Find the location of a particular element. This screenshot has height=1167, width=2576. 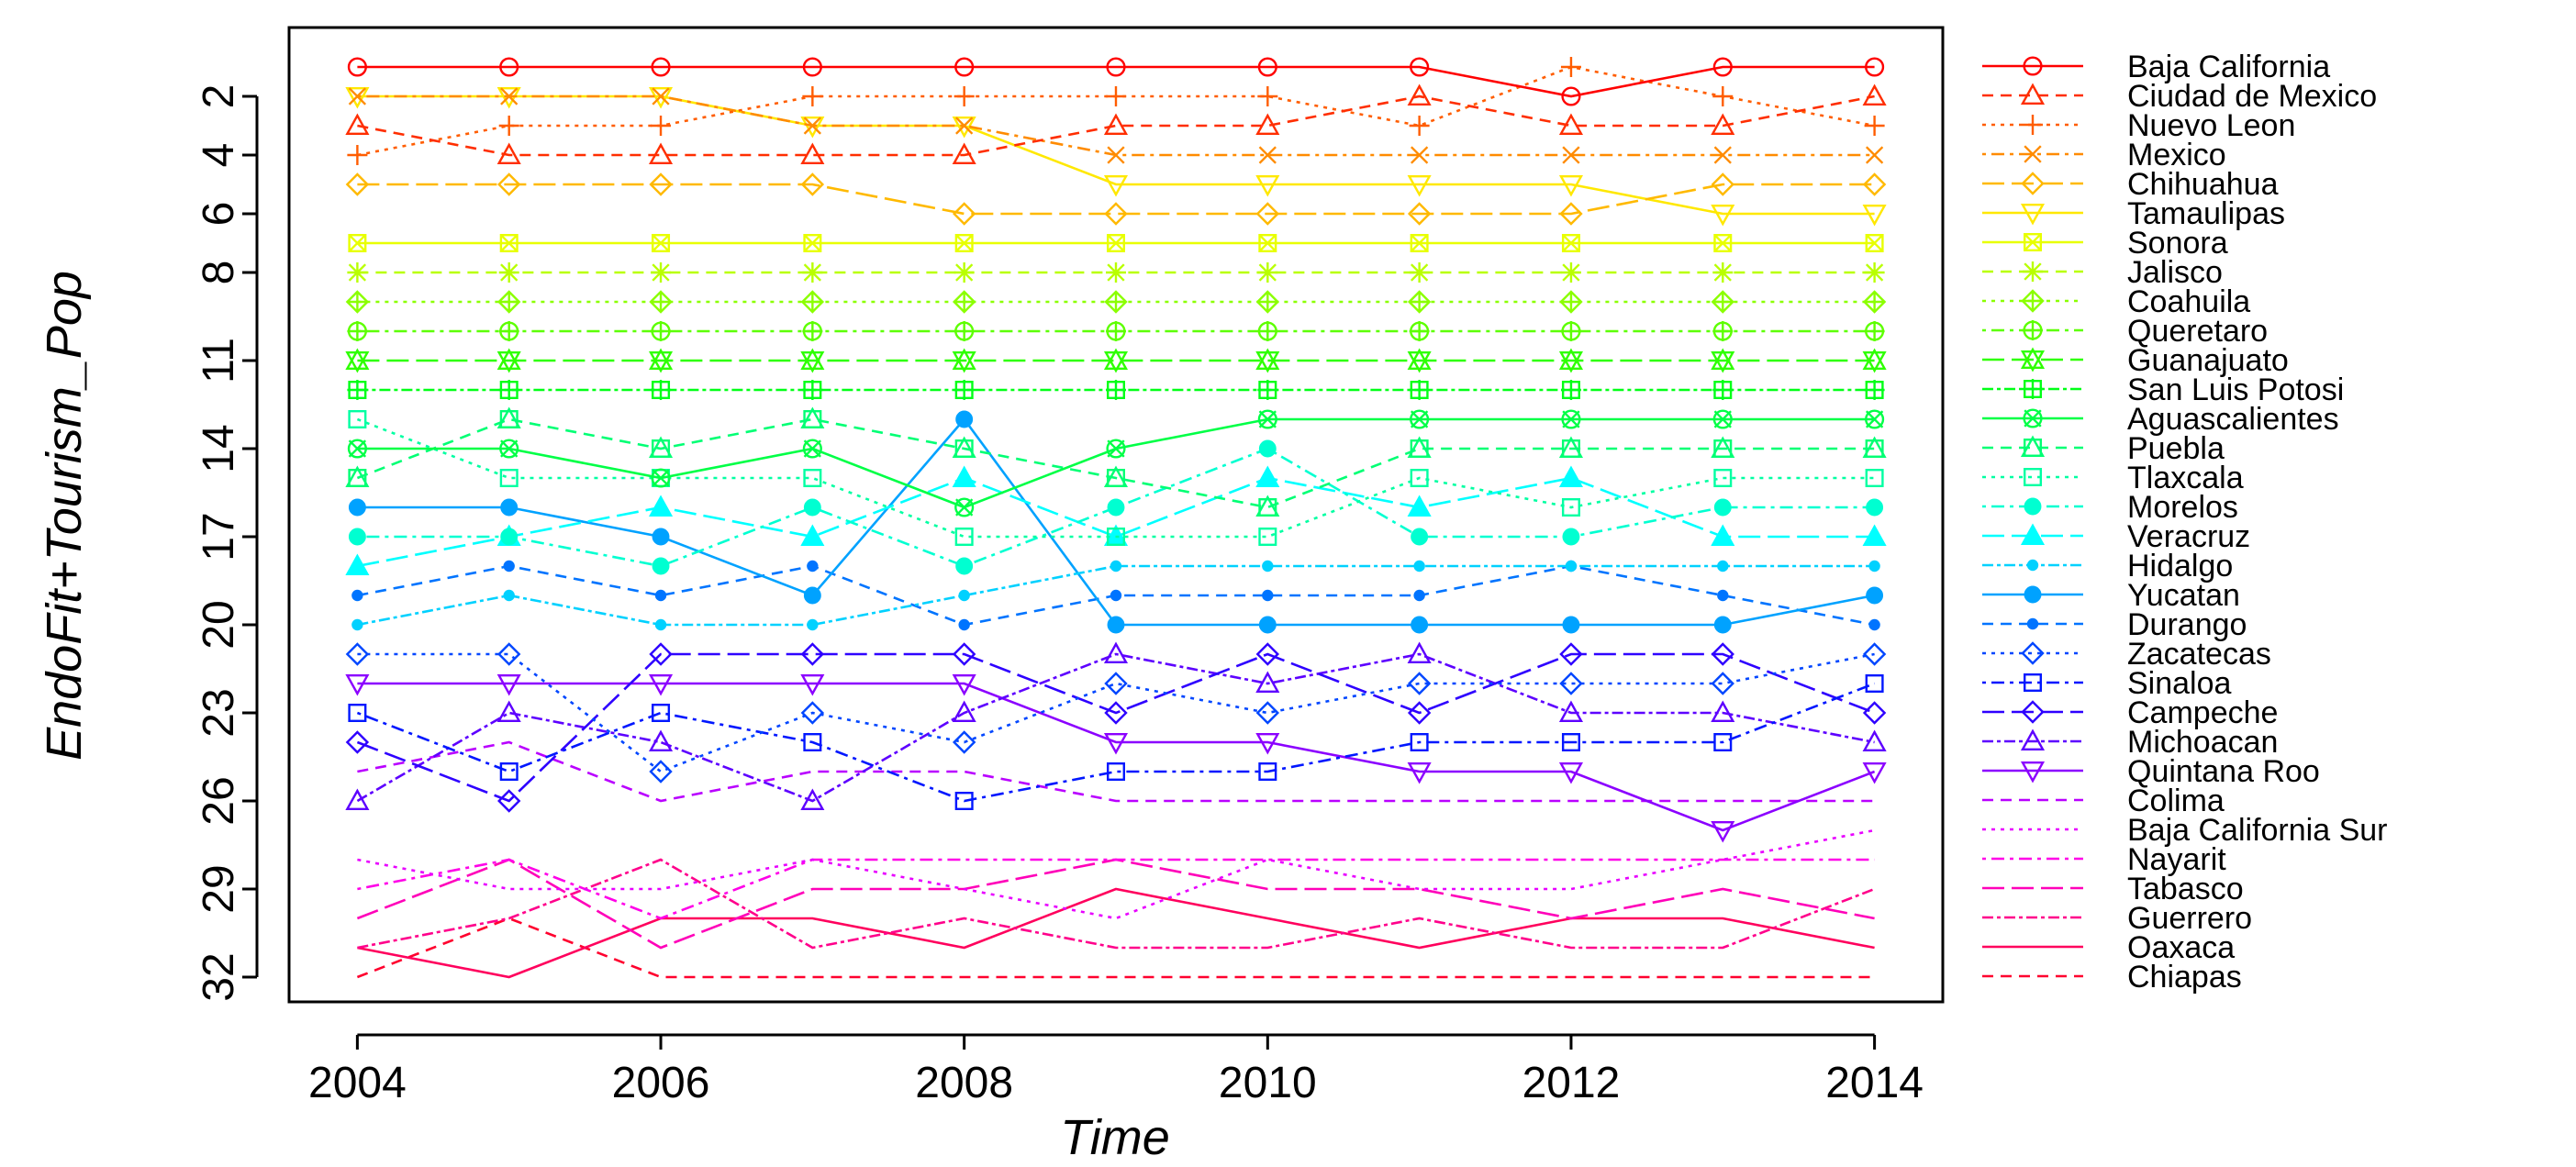

legend-label: Puebla is located at coordinates (2176, 448).